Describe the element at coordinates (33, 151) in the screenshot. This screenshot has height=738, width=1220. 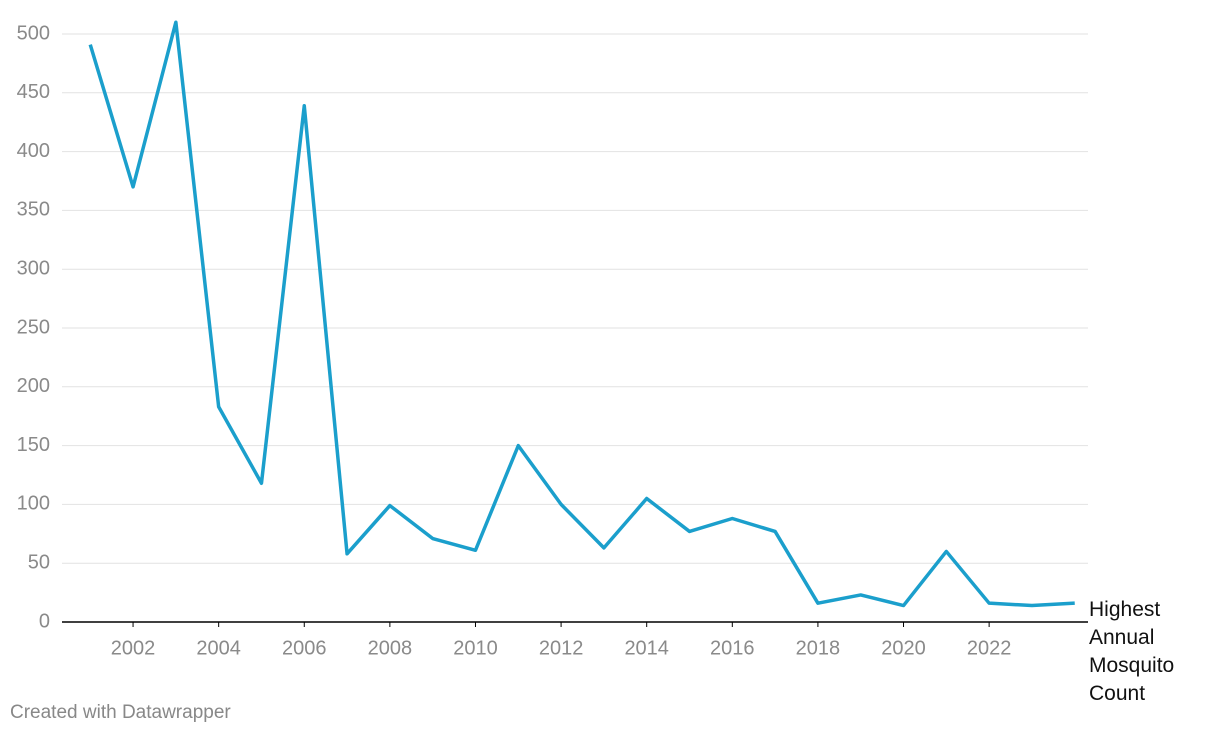
I see `y-tick-label: 400` at that location.